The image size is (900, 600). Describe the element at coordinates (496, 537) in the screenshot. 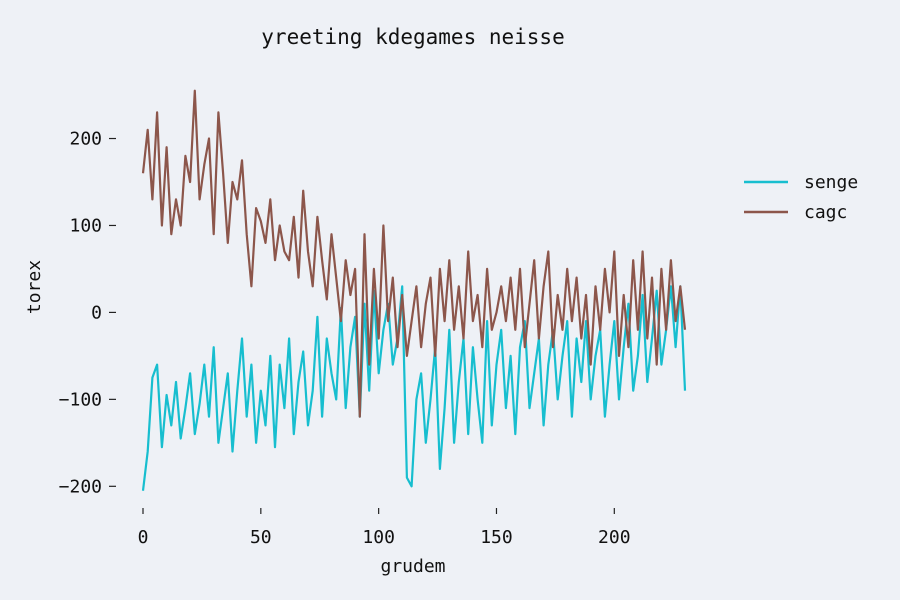

I see `x-tick-label: 150` at that location.